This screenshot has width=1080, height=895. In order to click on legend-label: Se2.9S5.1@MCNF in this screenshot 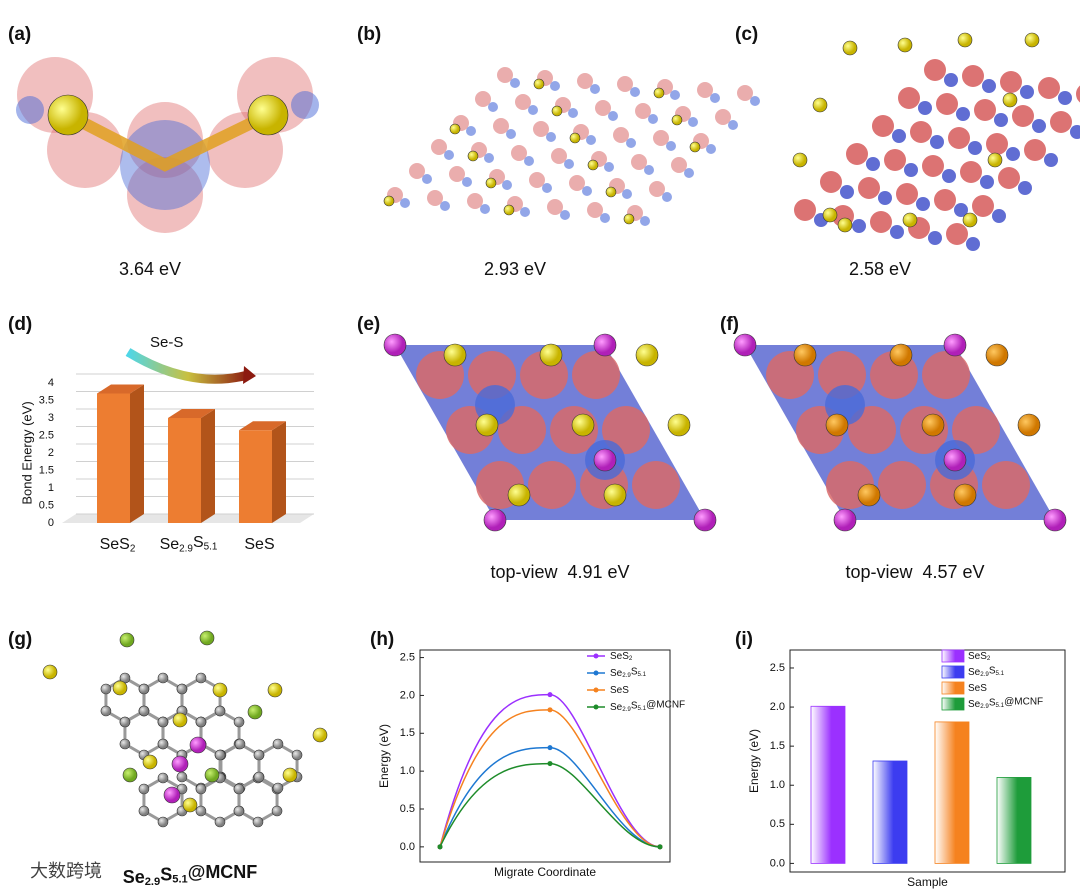, I will do `click(1005, 703)`.